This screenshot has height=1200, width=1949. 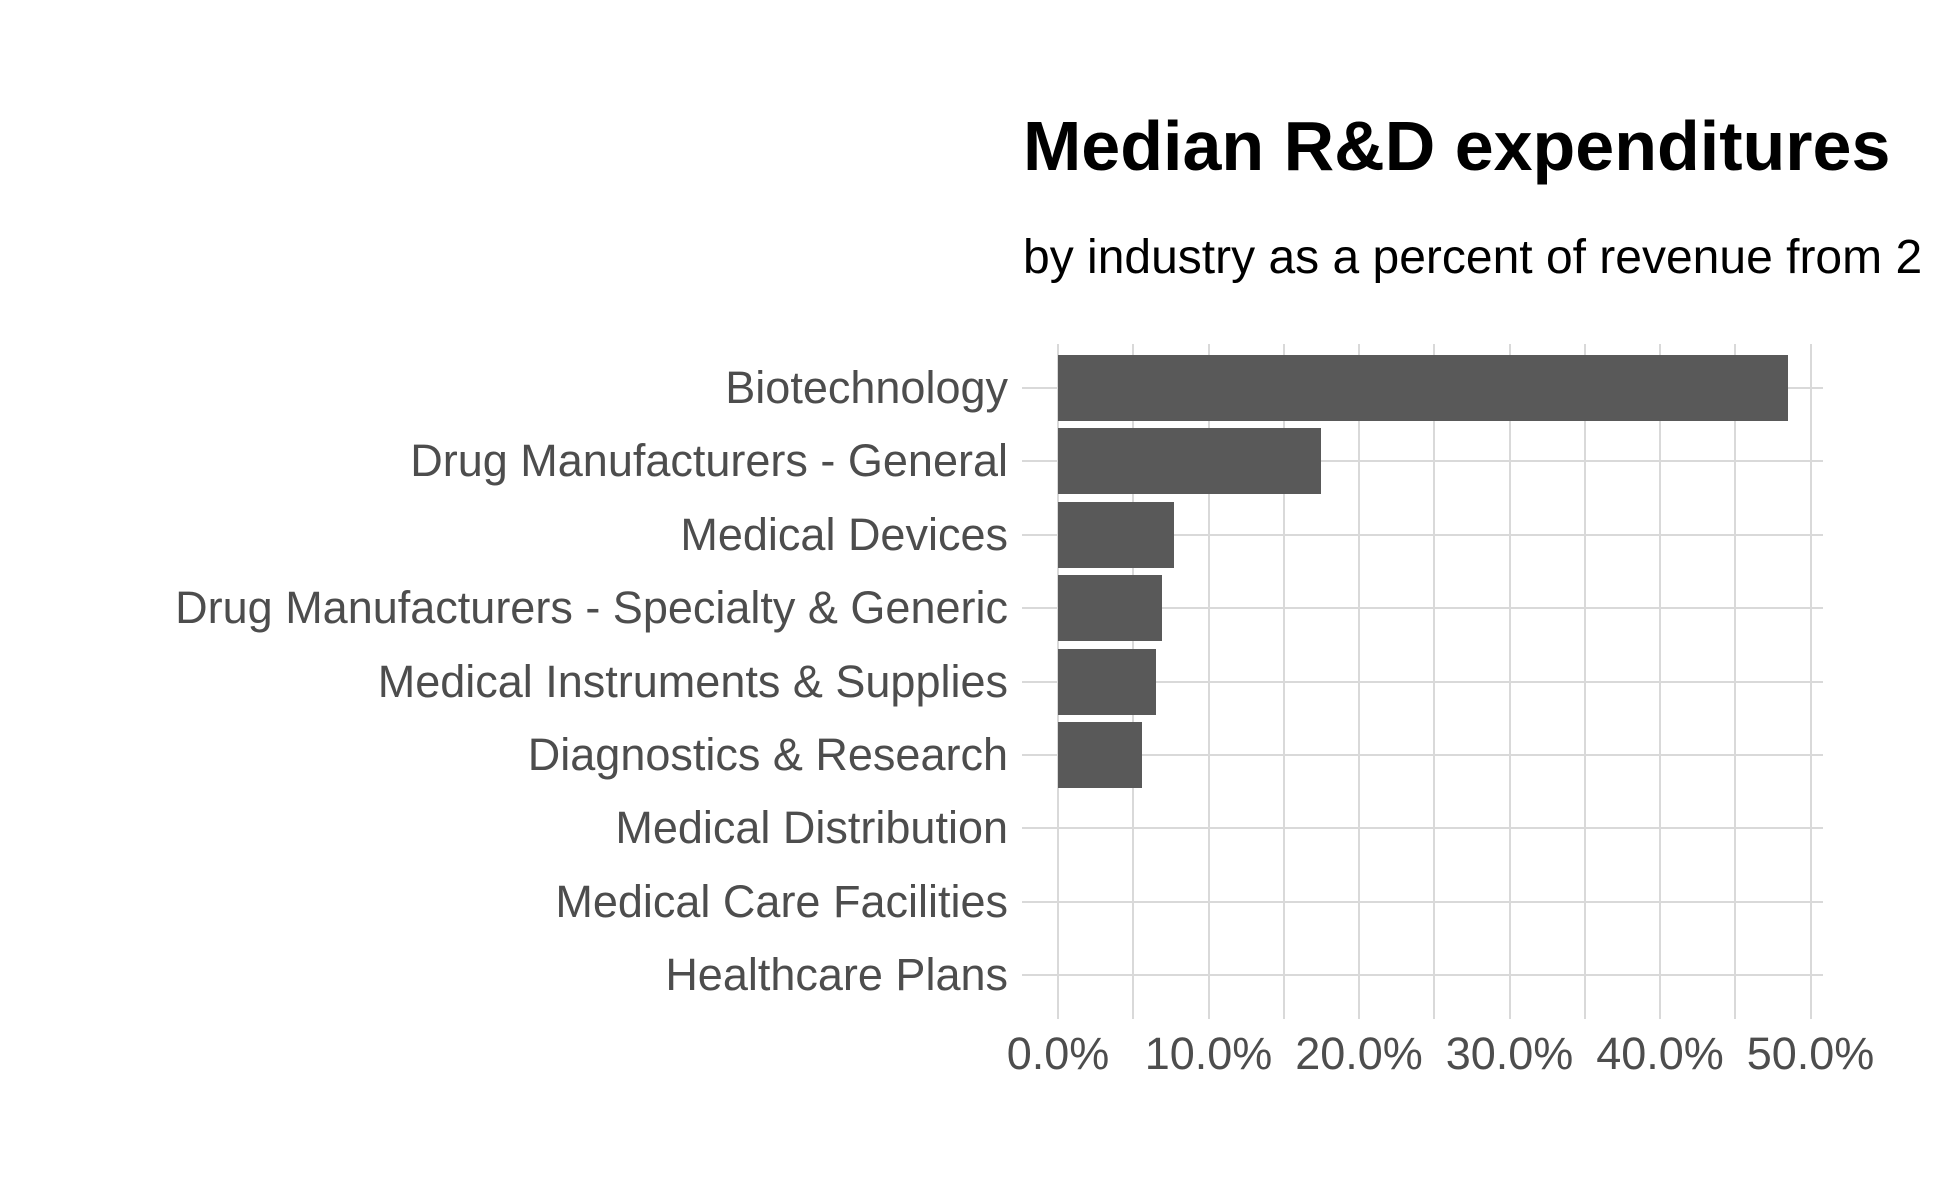 I want to click on x-axis-label: 40.0%, so click(x=1660, y=1053).